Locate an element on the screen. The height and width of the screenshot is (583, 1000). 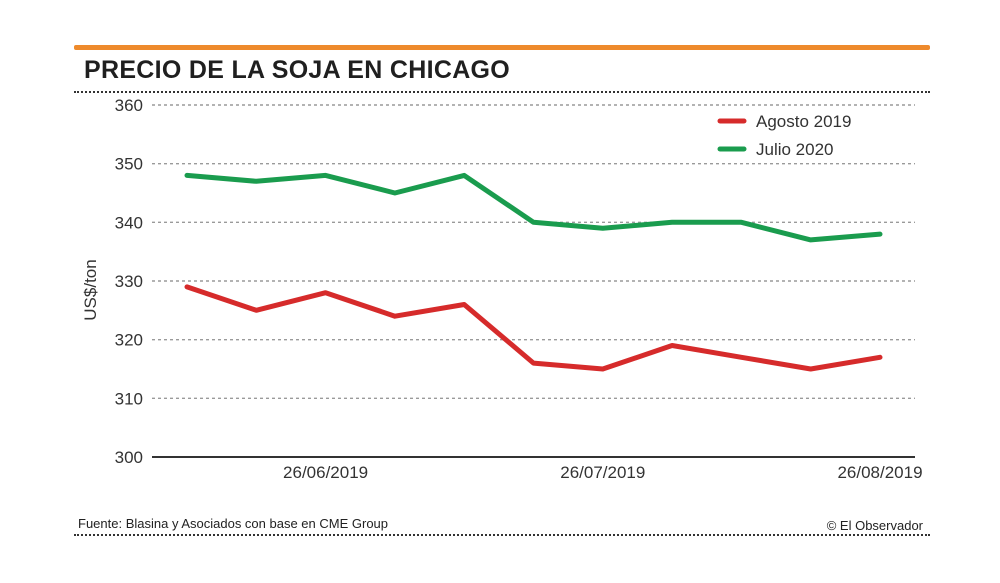
legend-label: Agosto 2019 is located at coordinates (803, 121).